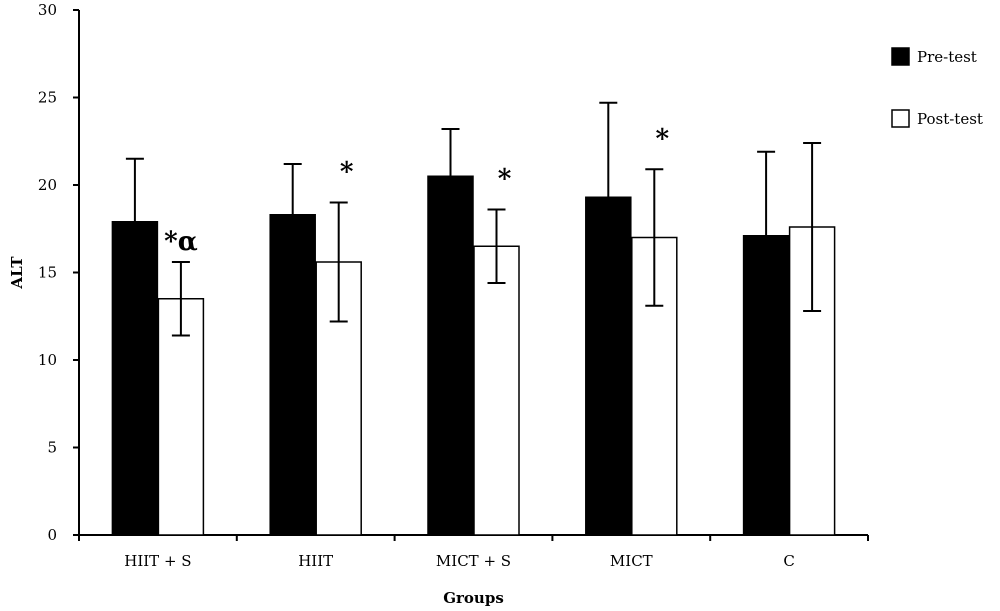 The height and width of the screenshot is (611, 1000). I want to click on y-tick-label: 0, so click(52, 535).